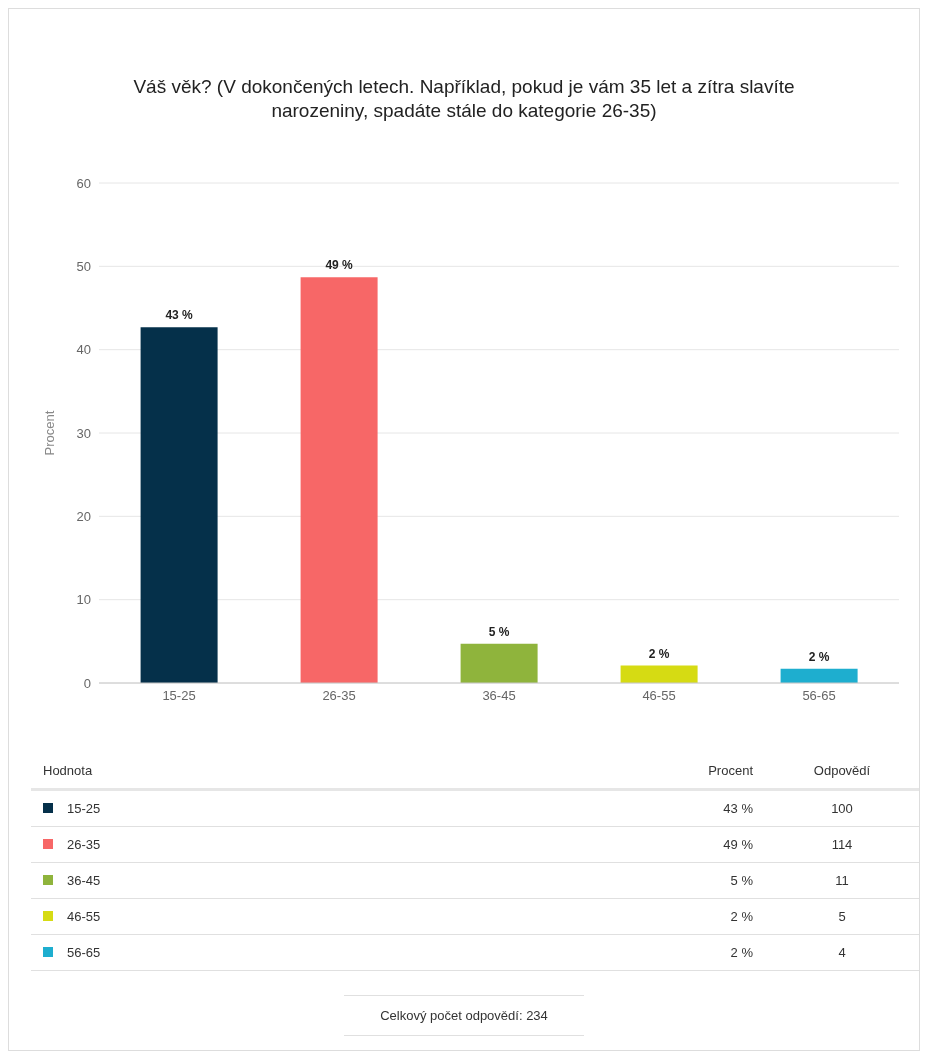 This screenshot has height=1053, width=928. What do you see at coordinates (842, 880) in the screenshot?
I see `text: 11` at bounding box center [842, 880].